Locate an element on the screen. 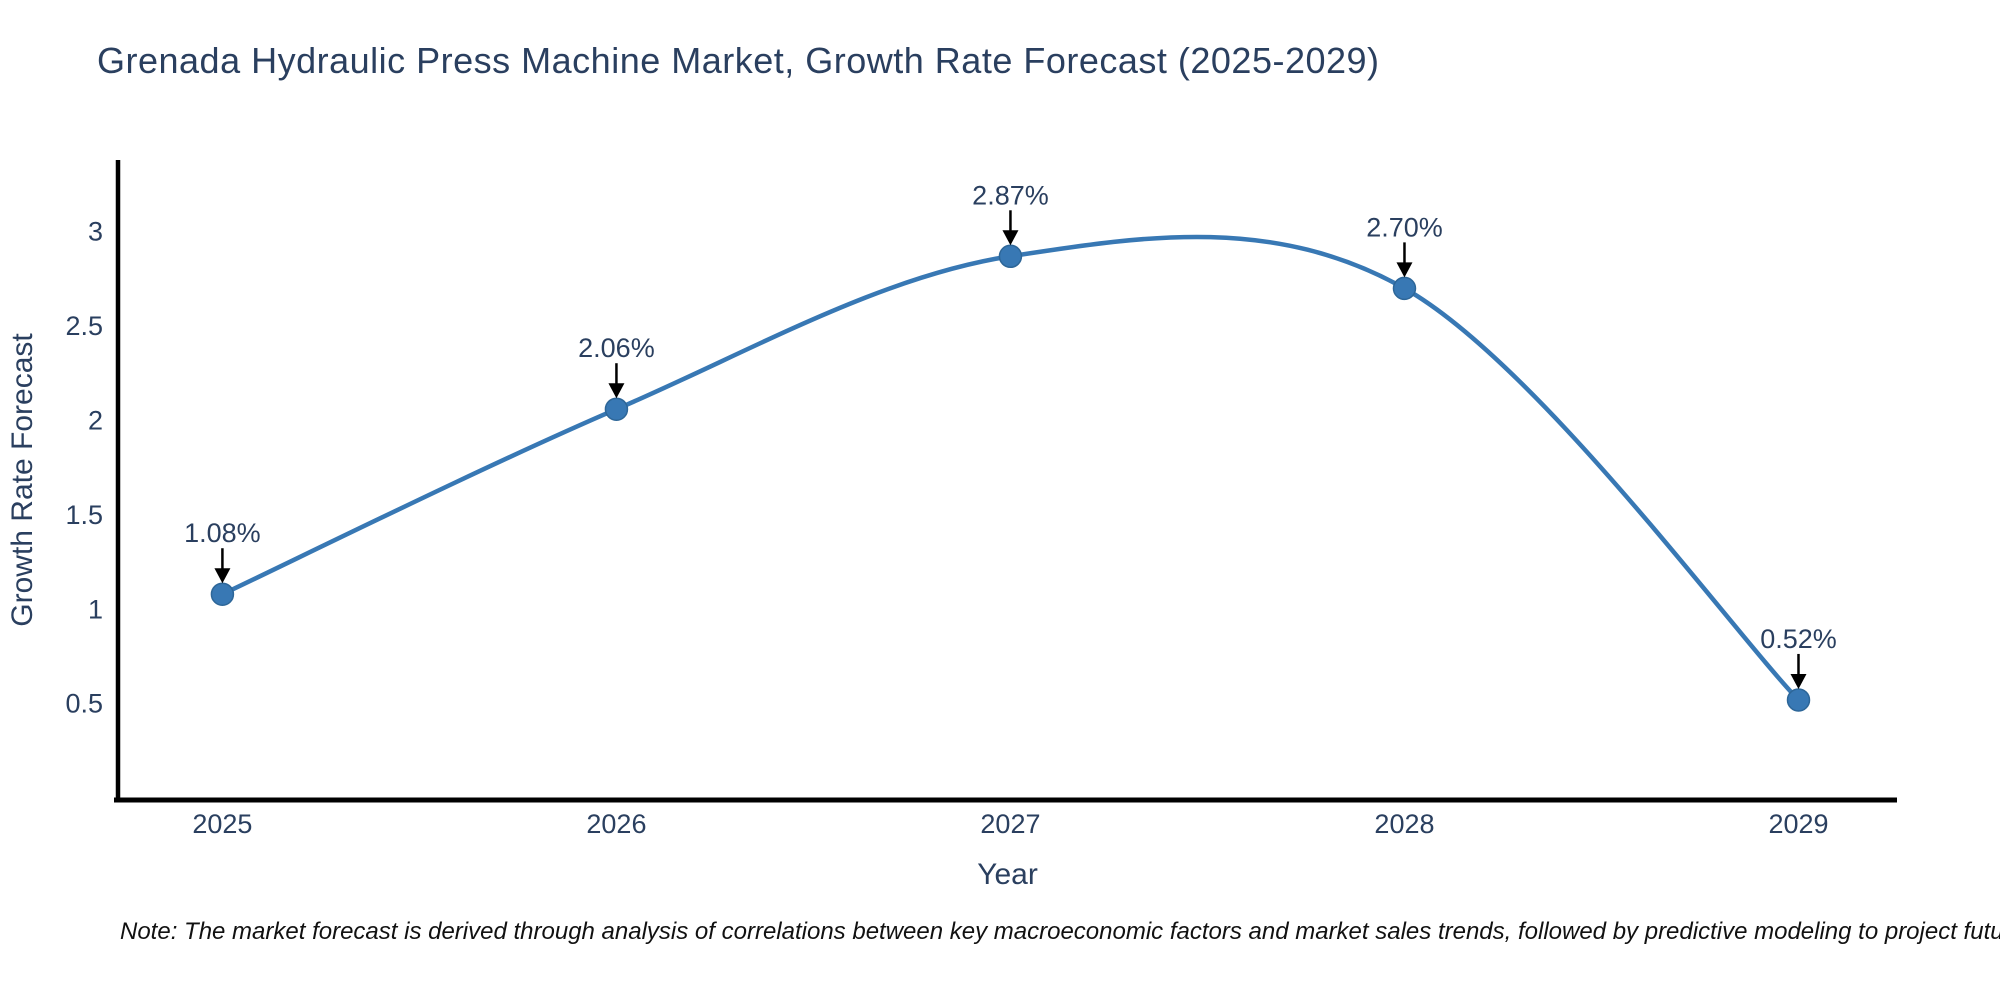 This screenshot has width=2000, height=1000. y-tick-label: 3 is located at coordinates (95, 232).